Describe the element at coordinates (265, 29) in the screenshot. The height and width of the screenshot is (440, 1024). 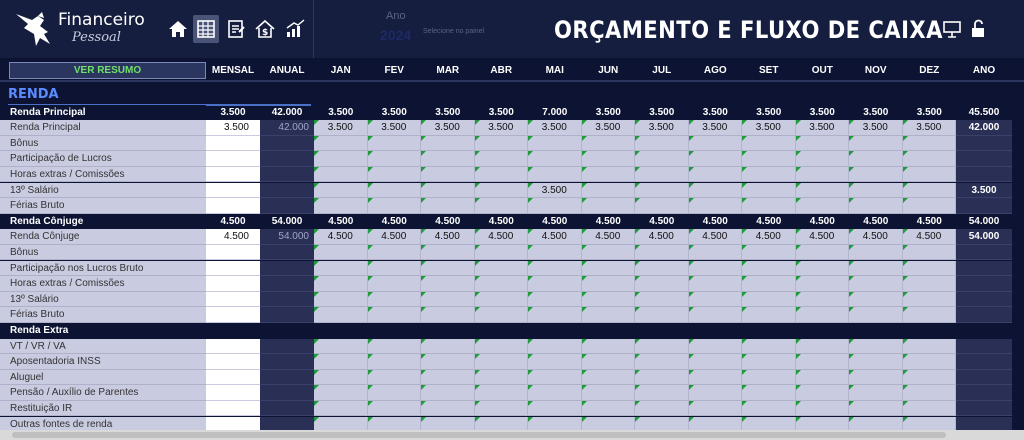
I see `money-house-icon: $` at that location.